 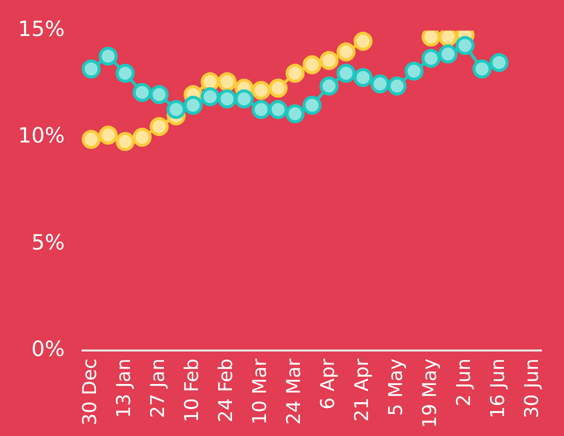 I want to click on x-tick-label: 21 Apr, so click(x=362, y=390).